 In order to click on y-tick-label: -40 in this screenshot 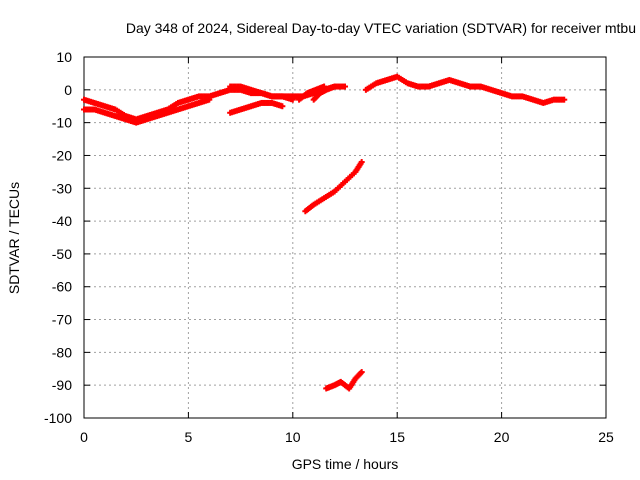, I will do `click(62, 221)`.